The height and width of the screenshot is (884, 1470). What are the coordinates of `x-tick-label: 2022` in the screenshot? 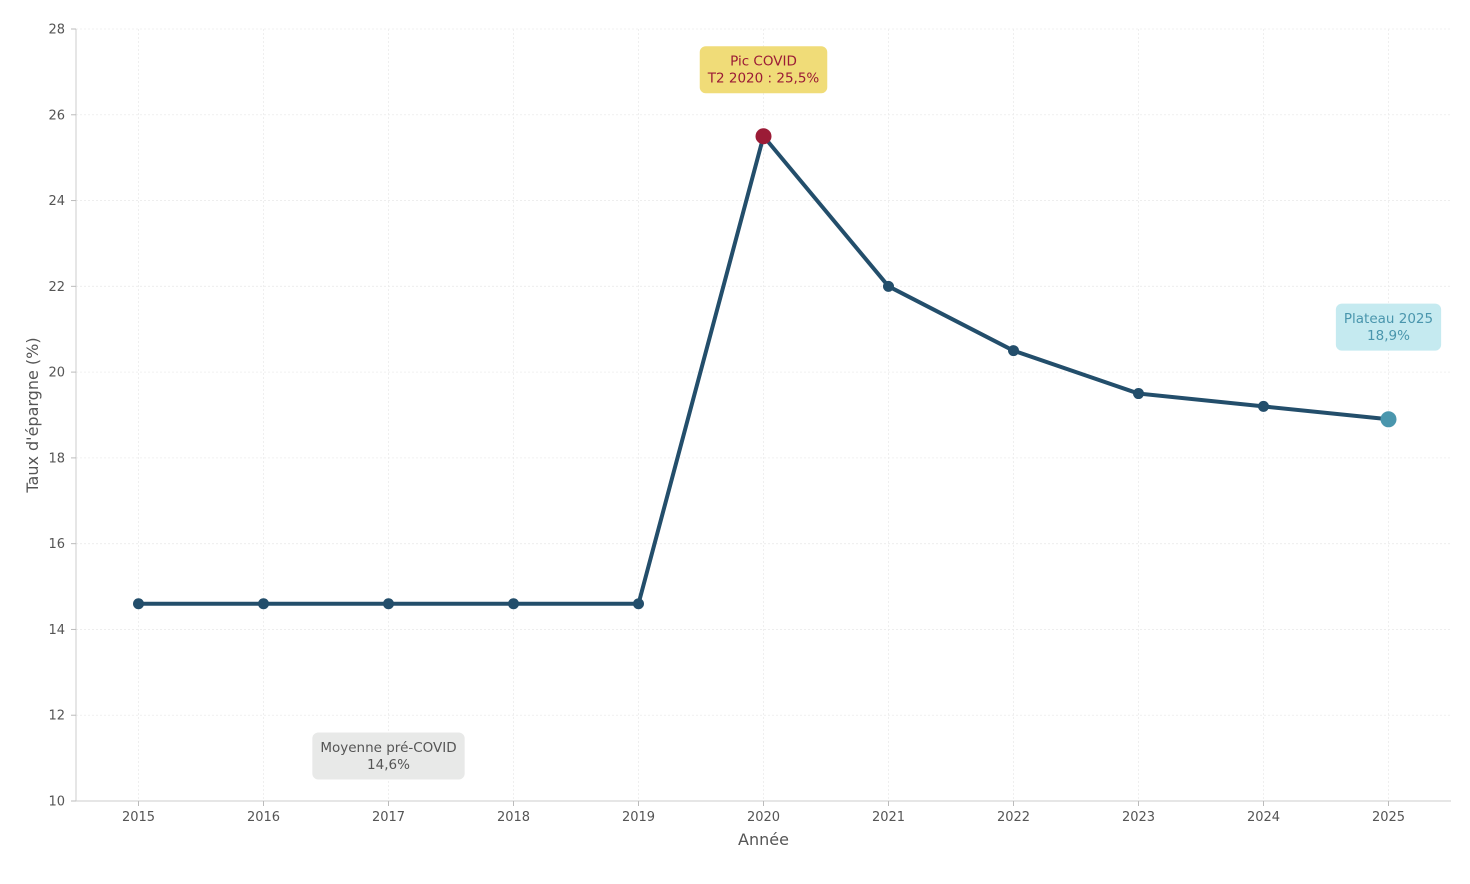 It's located at (1013, 817).